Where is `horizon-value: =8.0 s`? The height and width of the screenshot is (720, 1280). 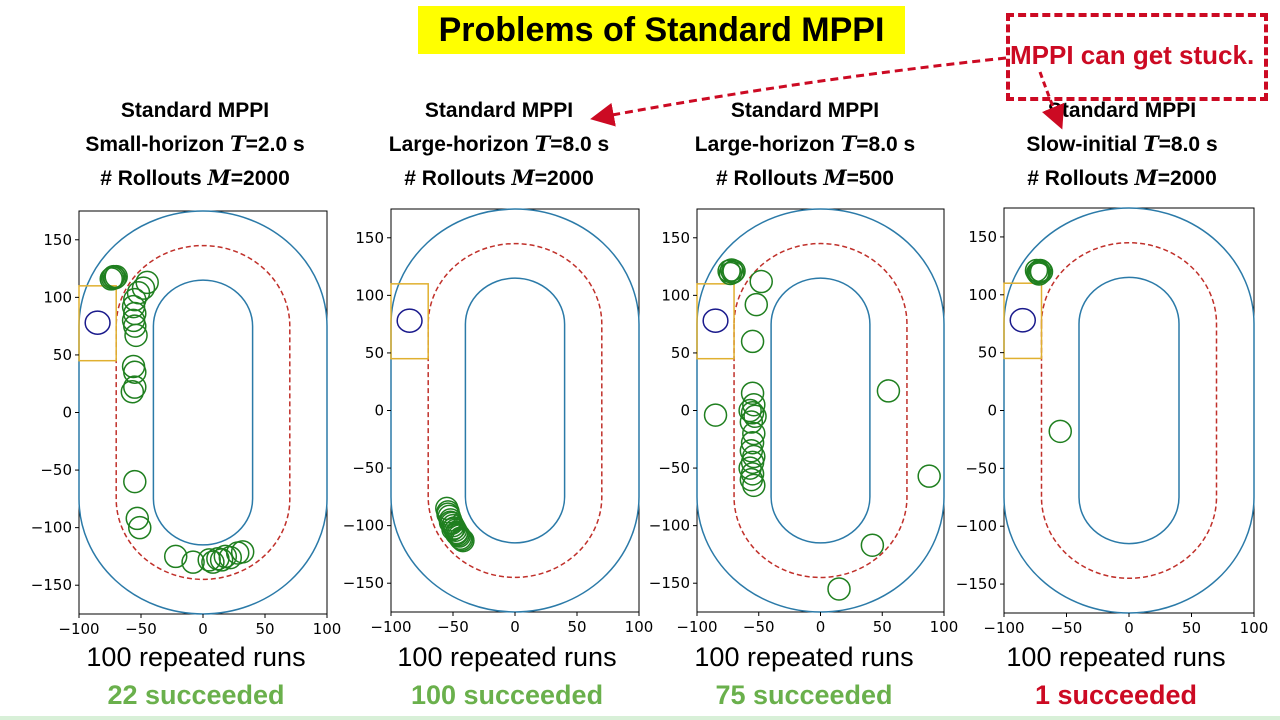
horizon-value: =8.0 s is located at coordinates (1188, 144).